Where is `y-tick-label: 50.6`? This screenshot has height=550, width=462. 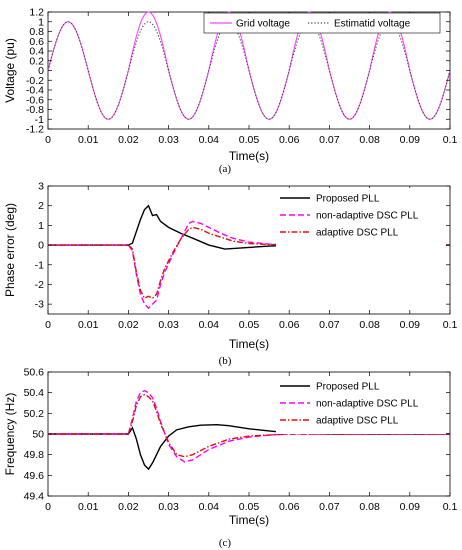 y-tick-label: 50.6 is located at coordinates (34, 373).